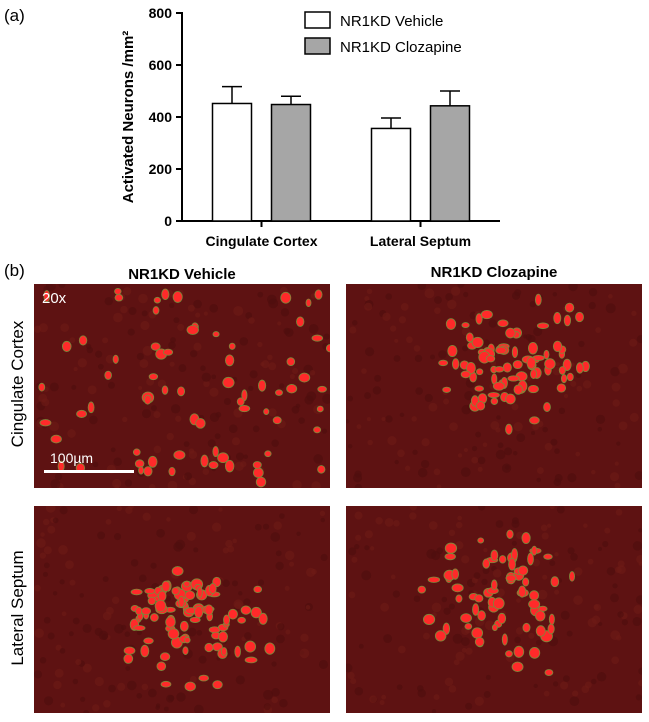  Describe the element at coordinates (391, 174) in the screenshot. I see `bar` at that location.